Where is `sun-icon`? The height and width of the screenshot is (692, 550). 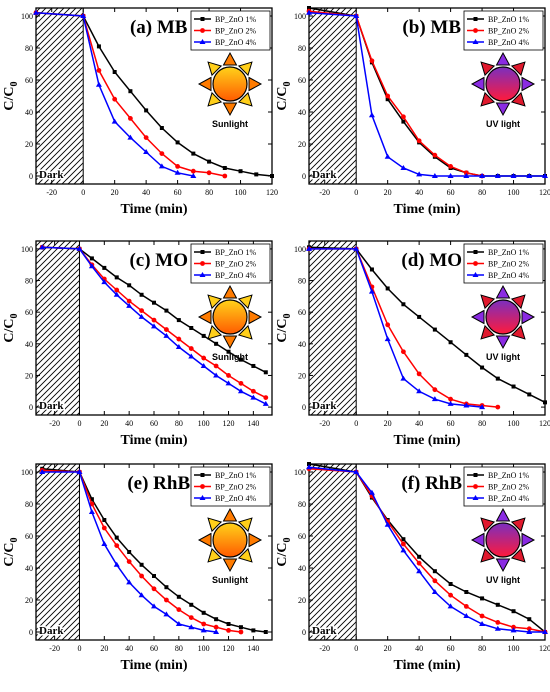
sun-icon is located at coordinates (230, 540).